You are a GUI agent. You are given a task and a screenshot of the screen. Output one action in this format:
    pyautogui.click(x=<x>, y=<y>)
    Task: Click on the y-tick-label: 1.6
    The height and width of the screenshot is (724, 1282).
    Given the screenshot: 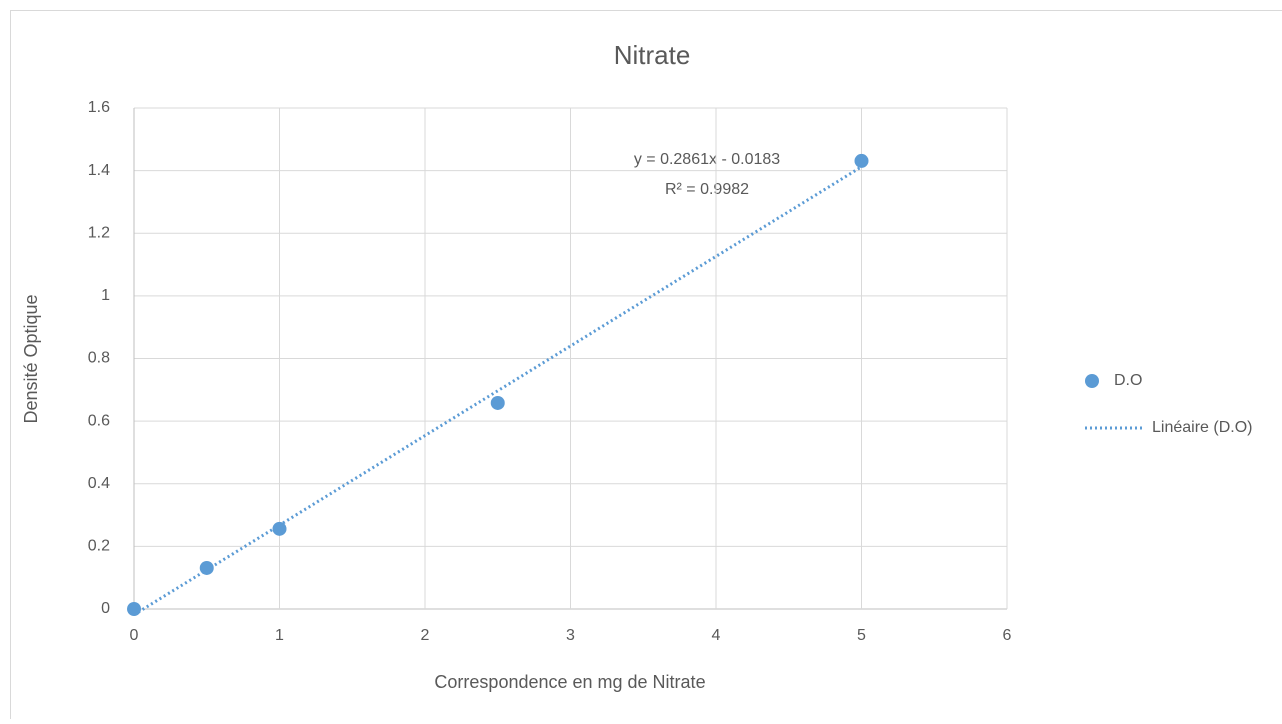 What is the action you would take?
    pyautogui.click(x=99, y=107)
    